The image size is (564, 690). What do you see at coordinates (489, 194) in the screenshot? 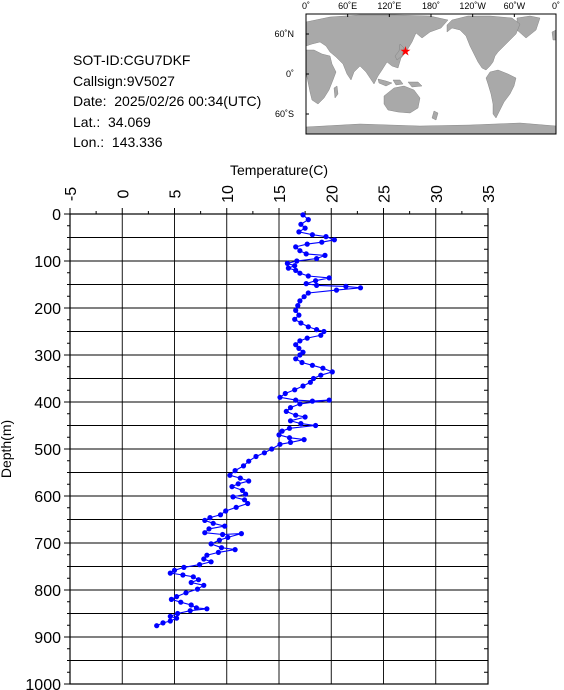
I see `x-tick-label: 35` at bounding box center [489, 194].